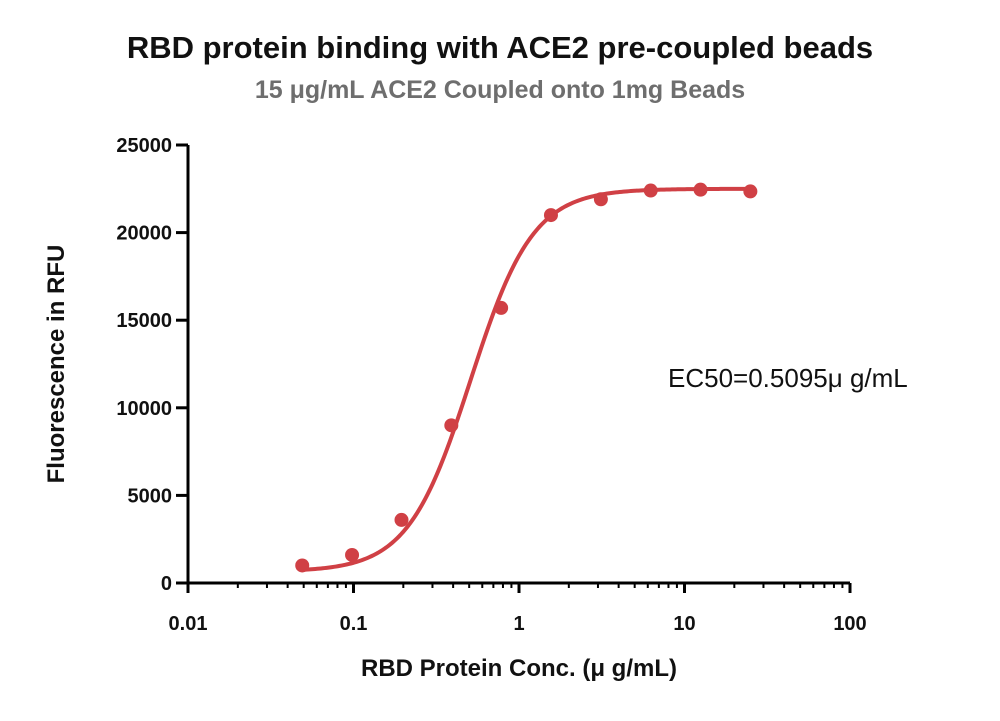 This screenshot has width=1000, height=721. Describe the element at coordinates (144, 234) in the screenshot. I see `y-tick-label: 20000` at that location.